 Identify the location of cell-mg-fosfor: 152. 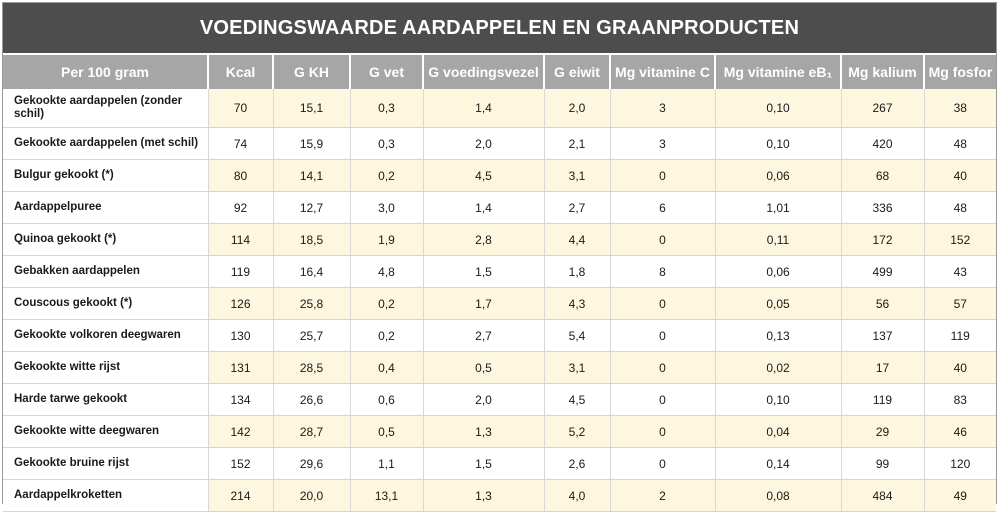
(960, 239).